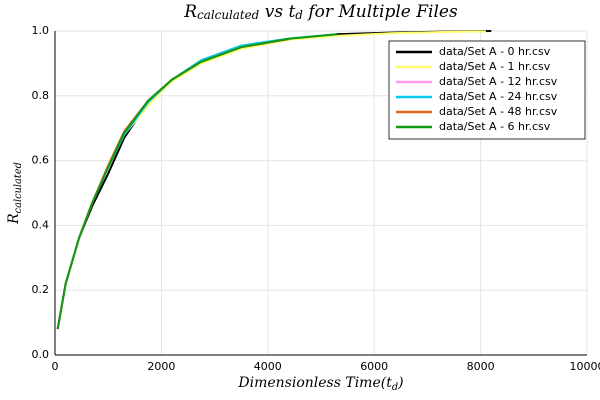  I want to click on x-tick-label: 4000, so click(268, 366).